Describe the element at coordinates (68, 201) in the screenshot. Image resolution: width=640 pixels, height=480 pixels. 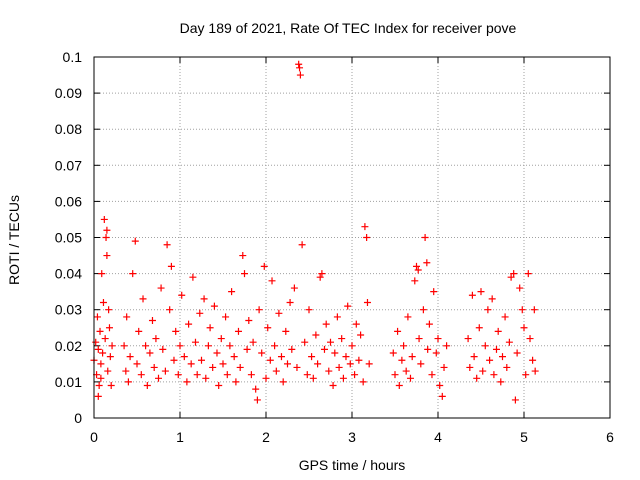
I see `y-tick-label: 0.06` at that location.